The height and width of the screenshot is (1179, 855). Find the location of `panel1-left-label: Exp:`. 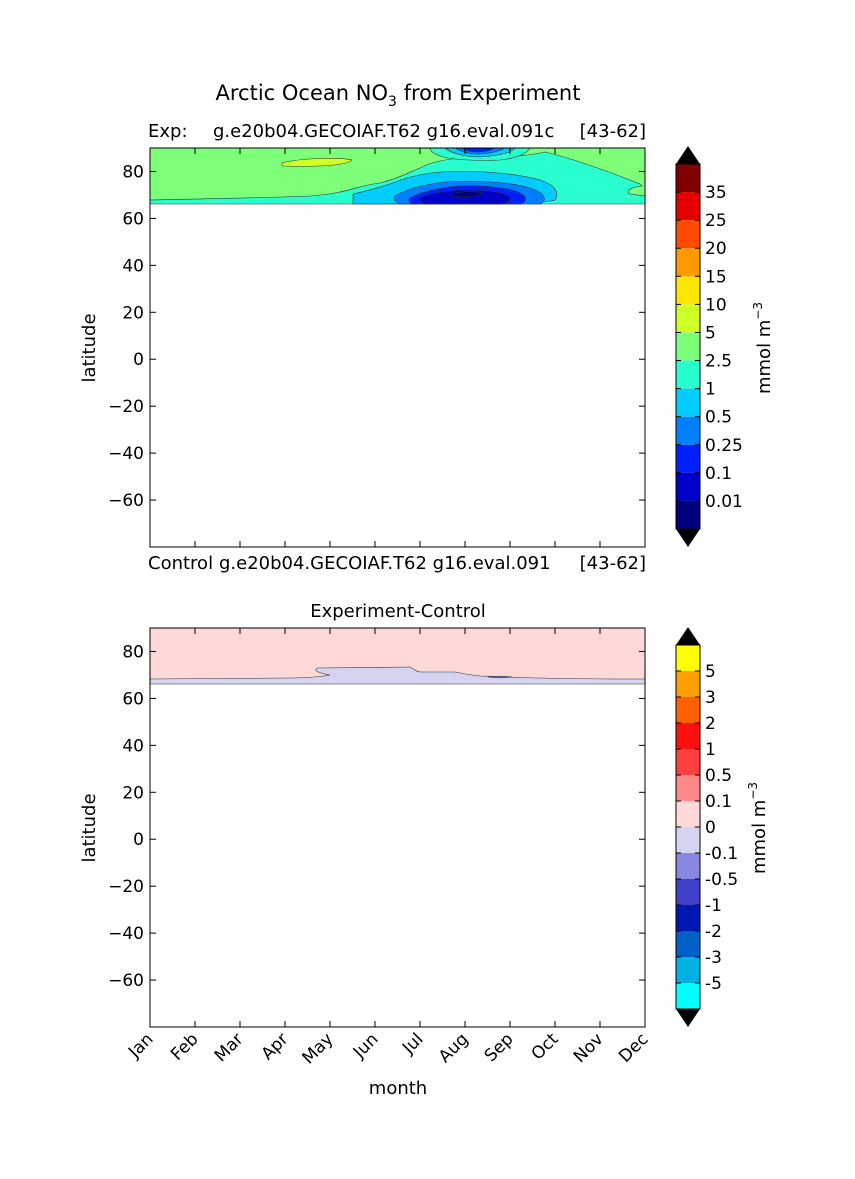

panel1-left-label: Exp: is located at coordinates (168, 131).